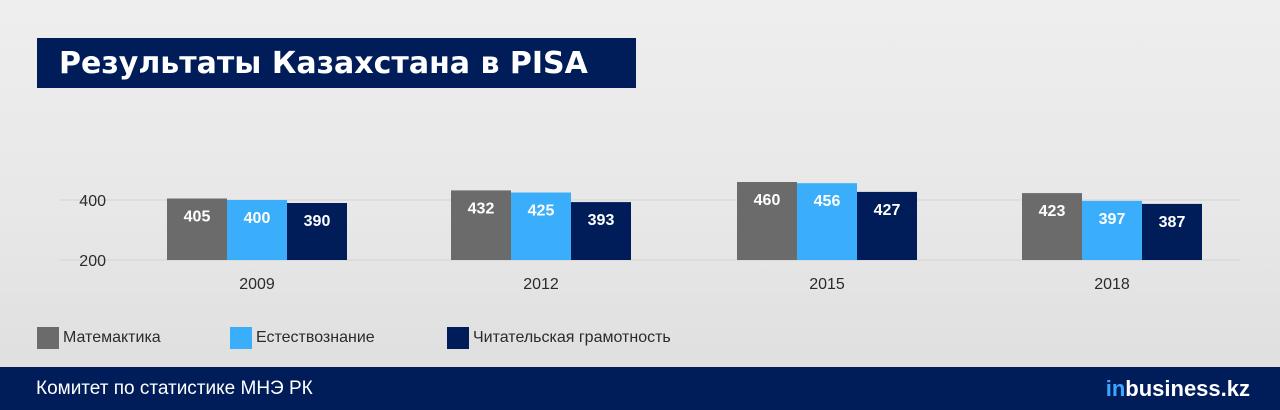  I want to click on legend-swatch-reading, so click(458, 338).